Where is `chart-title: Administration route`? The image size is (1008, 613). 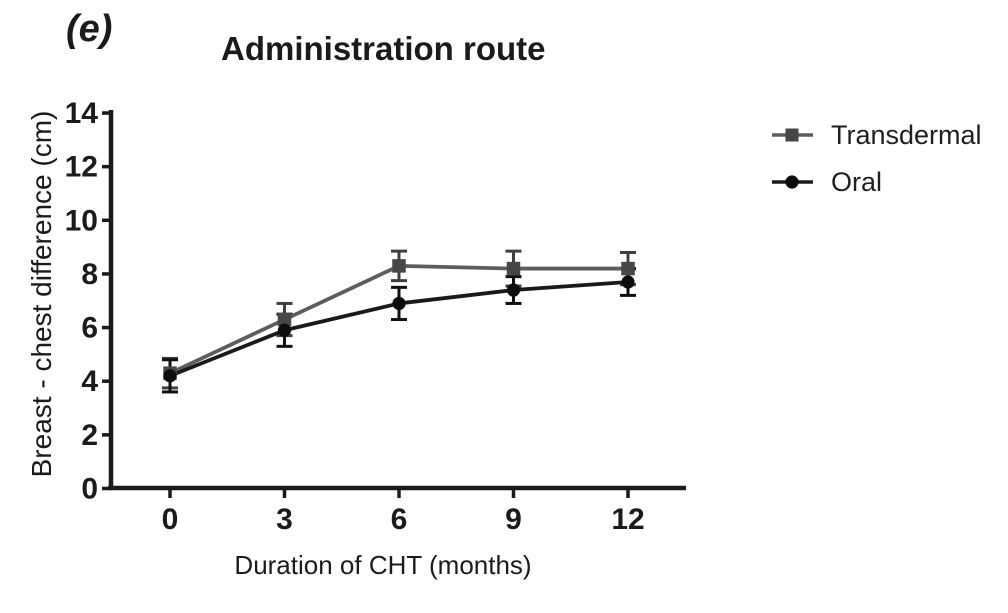
chart-title: Administration route is located at coordinates (383, 48).